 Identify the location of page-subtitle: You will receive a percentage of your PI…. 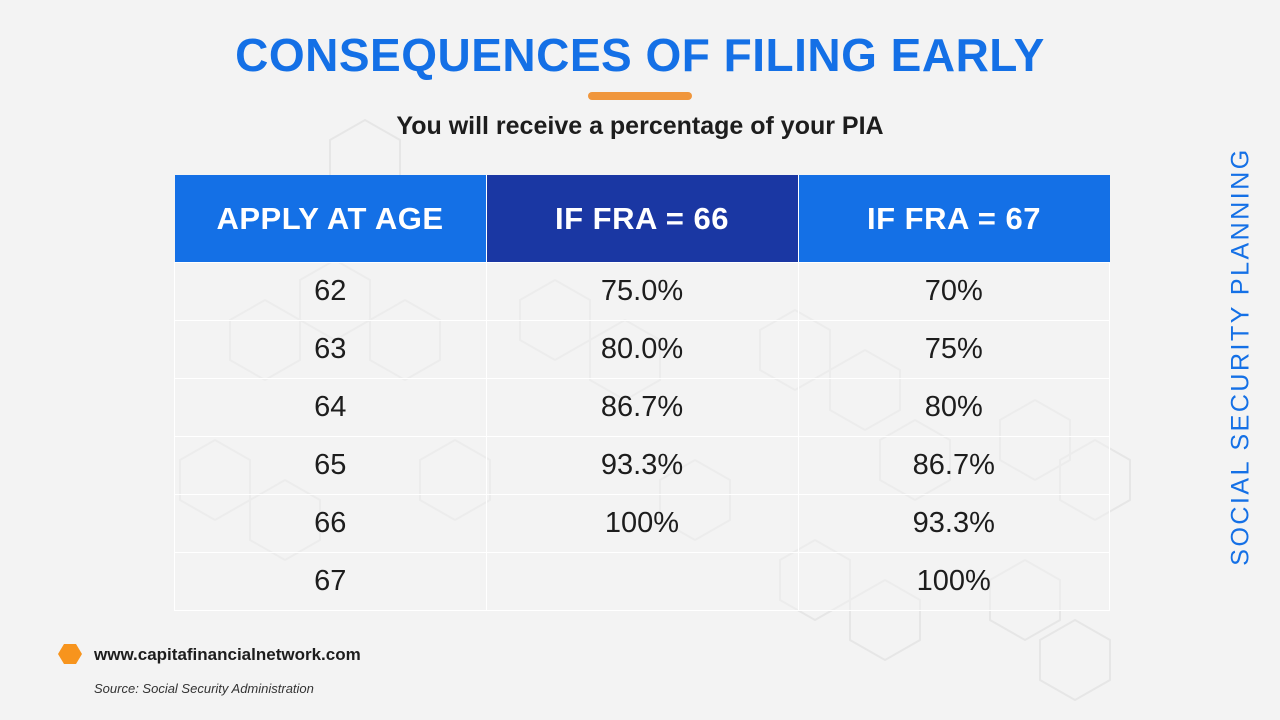
(640, 126).